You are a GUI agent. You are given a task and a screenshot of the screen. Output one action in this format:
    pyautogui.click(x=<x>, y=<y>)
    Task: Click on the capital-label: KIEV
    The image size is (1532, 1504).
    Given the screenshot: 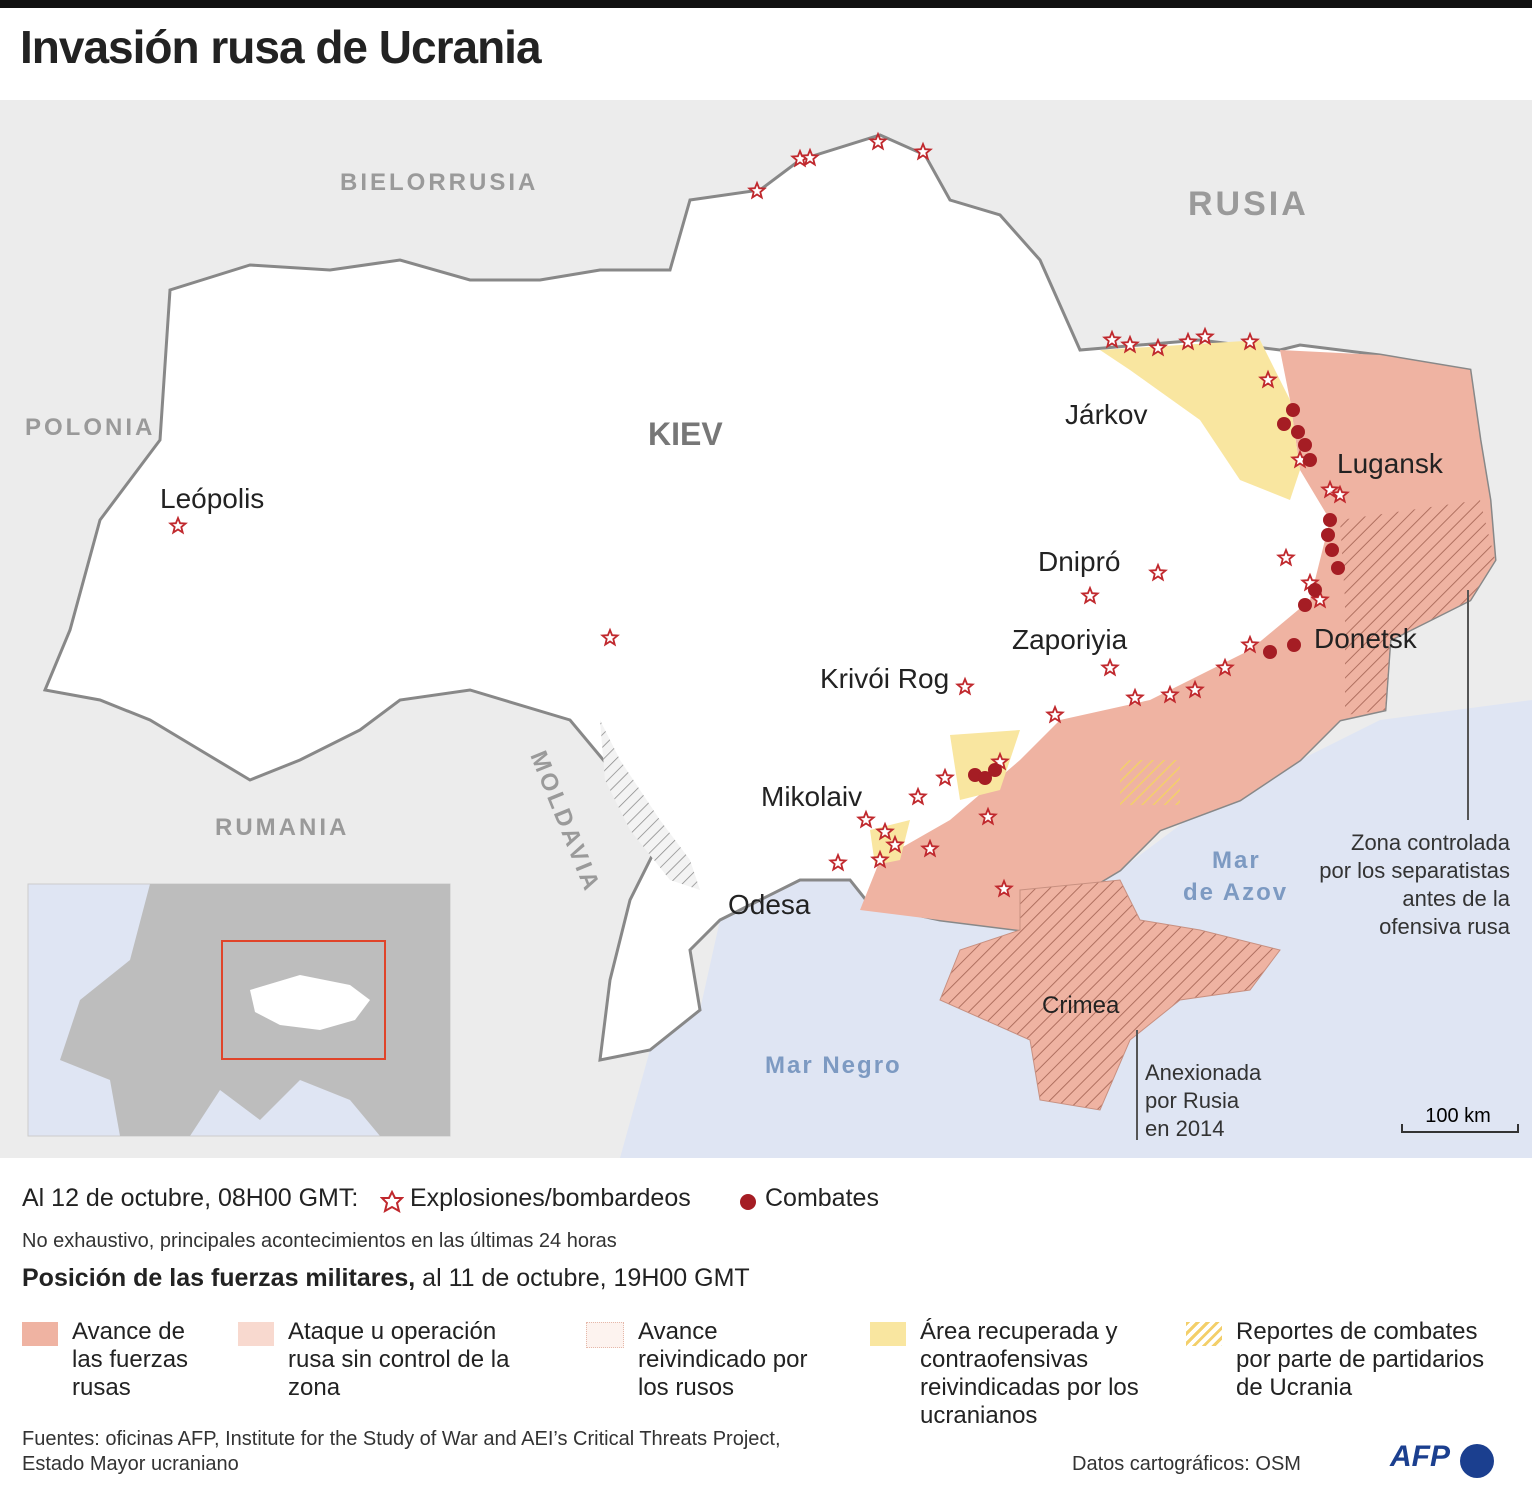 What is the action you would take?
    pyautogui.click(x=685, y=434)
    